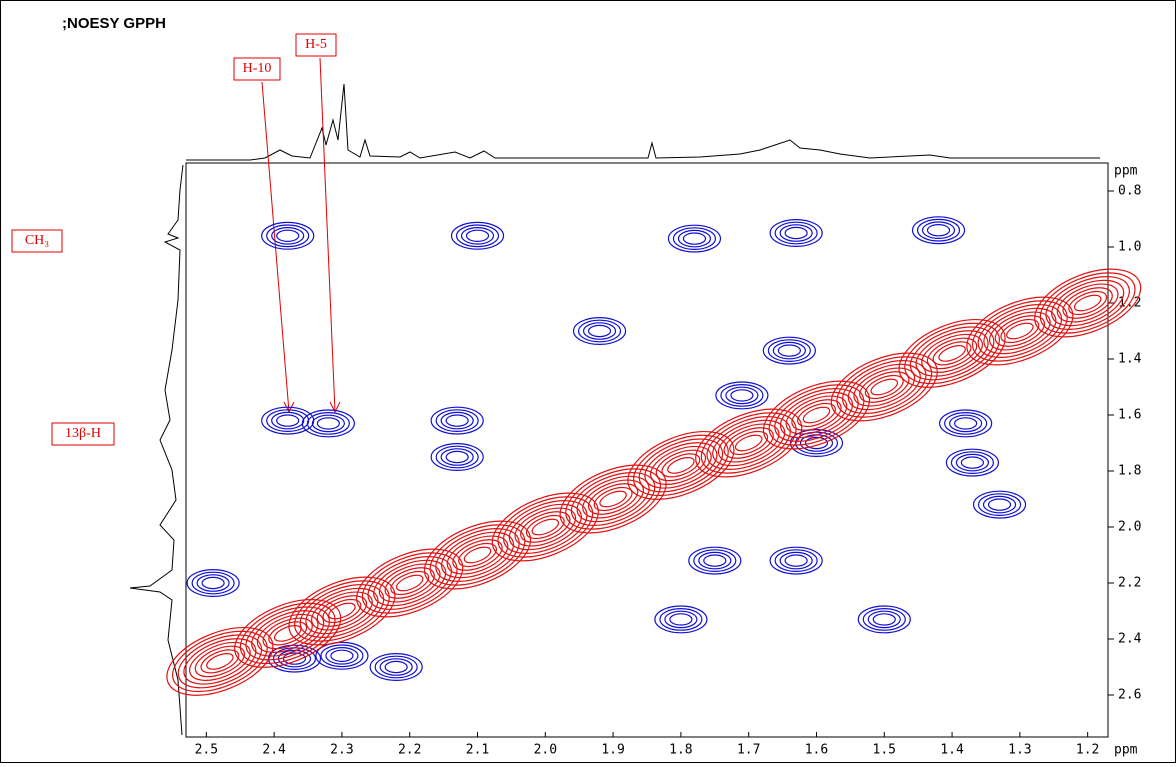 Image resolution: width=1176 pixels, height=767 pixels. Describe the element at coordinates (884, 750) in the screenshot. I see `x-tick-label: 1.5` at that location.